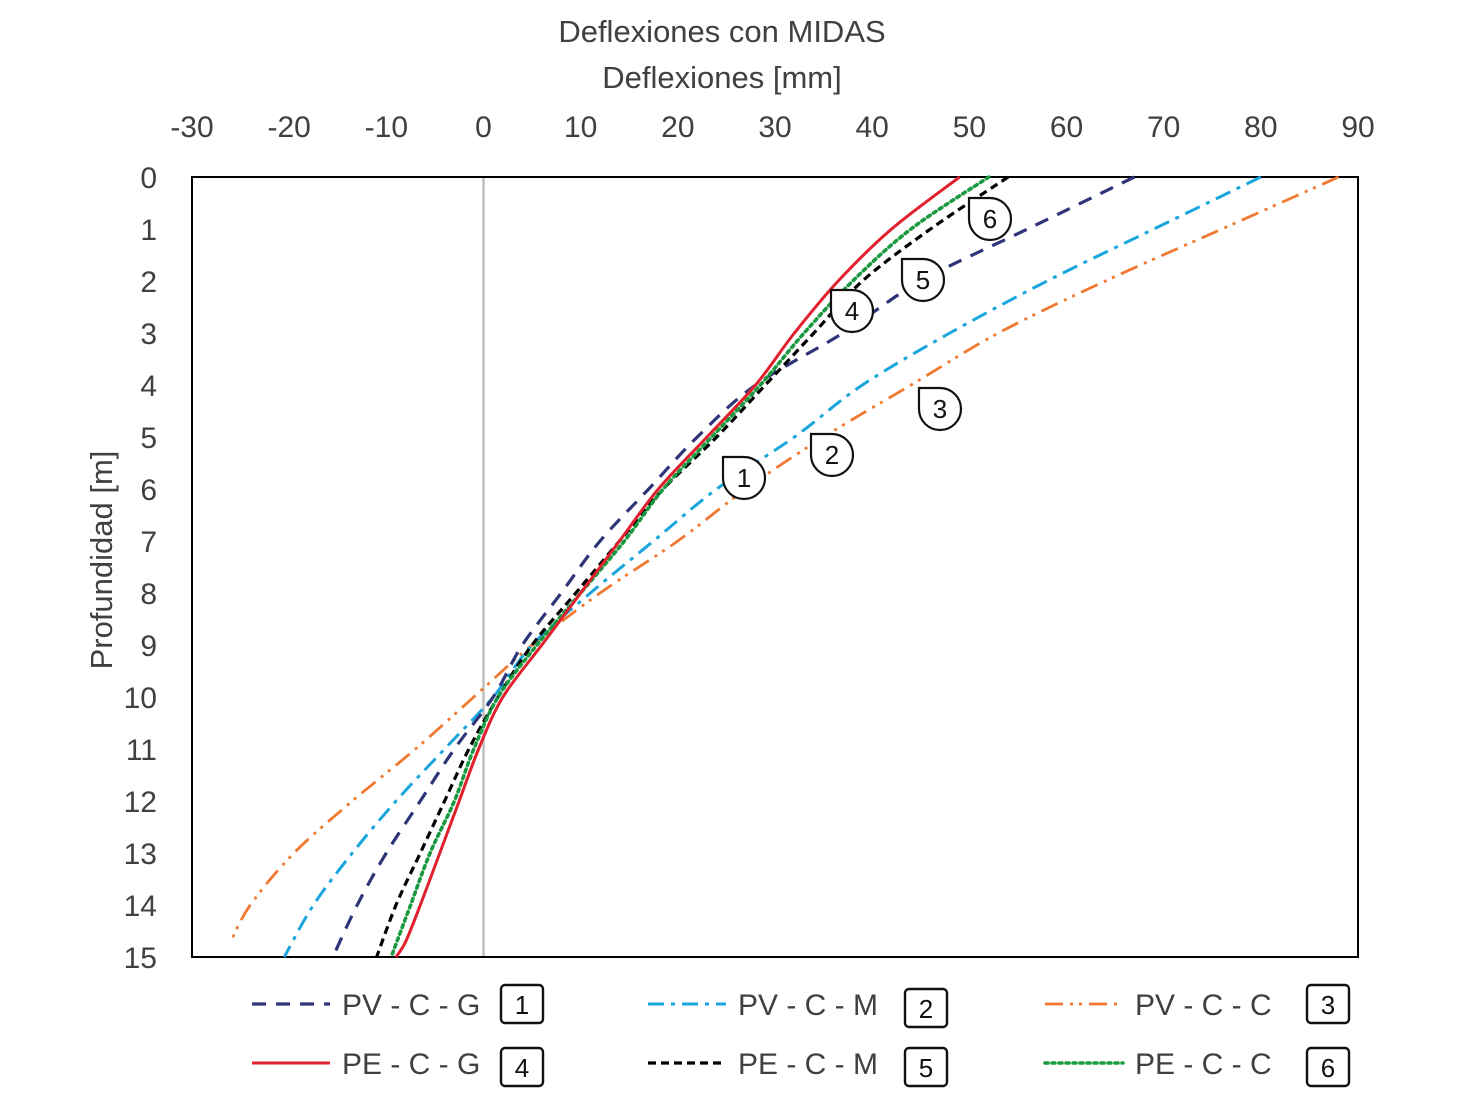 This screenshot has height=1118, width=1483. What do you see at coordinates (140, 698) in the screenshot?
I see `y-tick-label: 10` at bounding box center [140, 698].